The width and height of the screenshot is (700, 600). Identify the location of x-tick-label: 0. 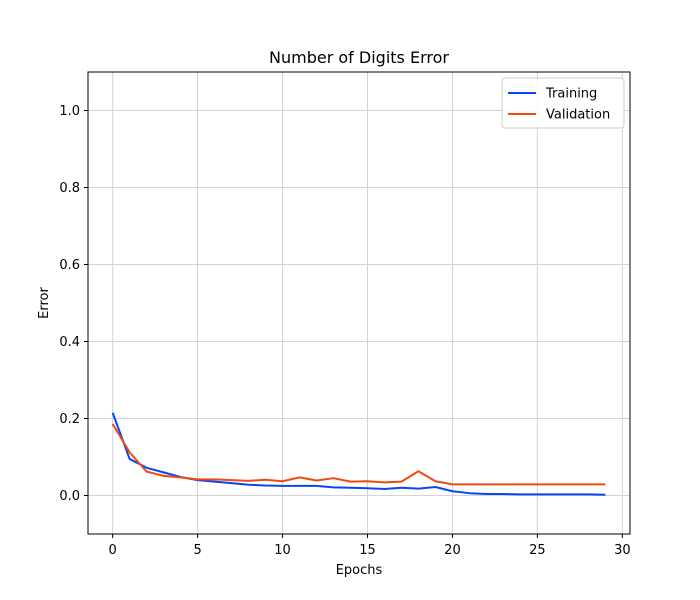
(112, 550).